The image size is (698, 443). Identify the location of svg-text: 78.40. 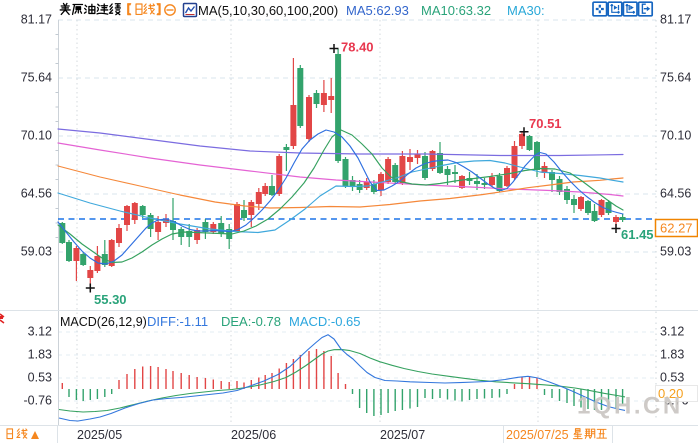
(357, 47).